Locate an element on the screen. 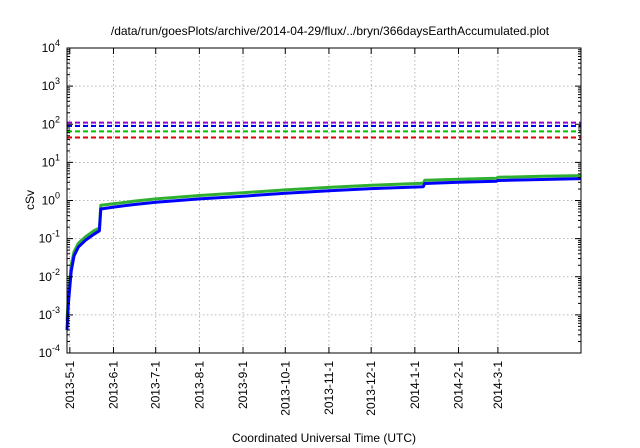 The height and width of the screenshot is (448, 640). x-tick-label: 2013-8-1 is located at coordinates (199, 385).